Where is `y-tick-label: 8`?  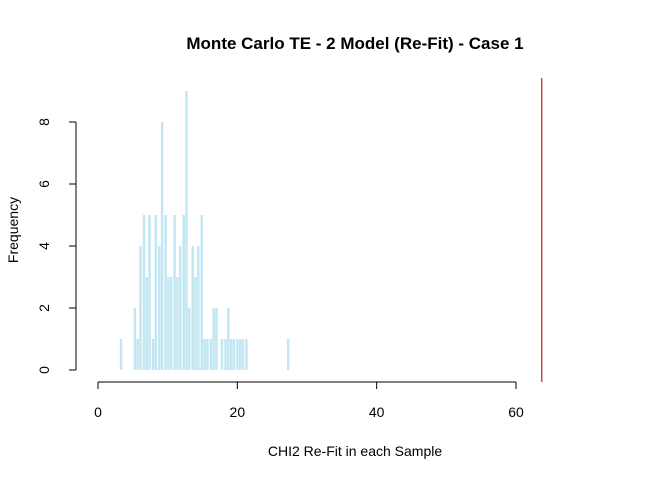
y-tick-label: 8 is located at coordinates (44, 122).